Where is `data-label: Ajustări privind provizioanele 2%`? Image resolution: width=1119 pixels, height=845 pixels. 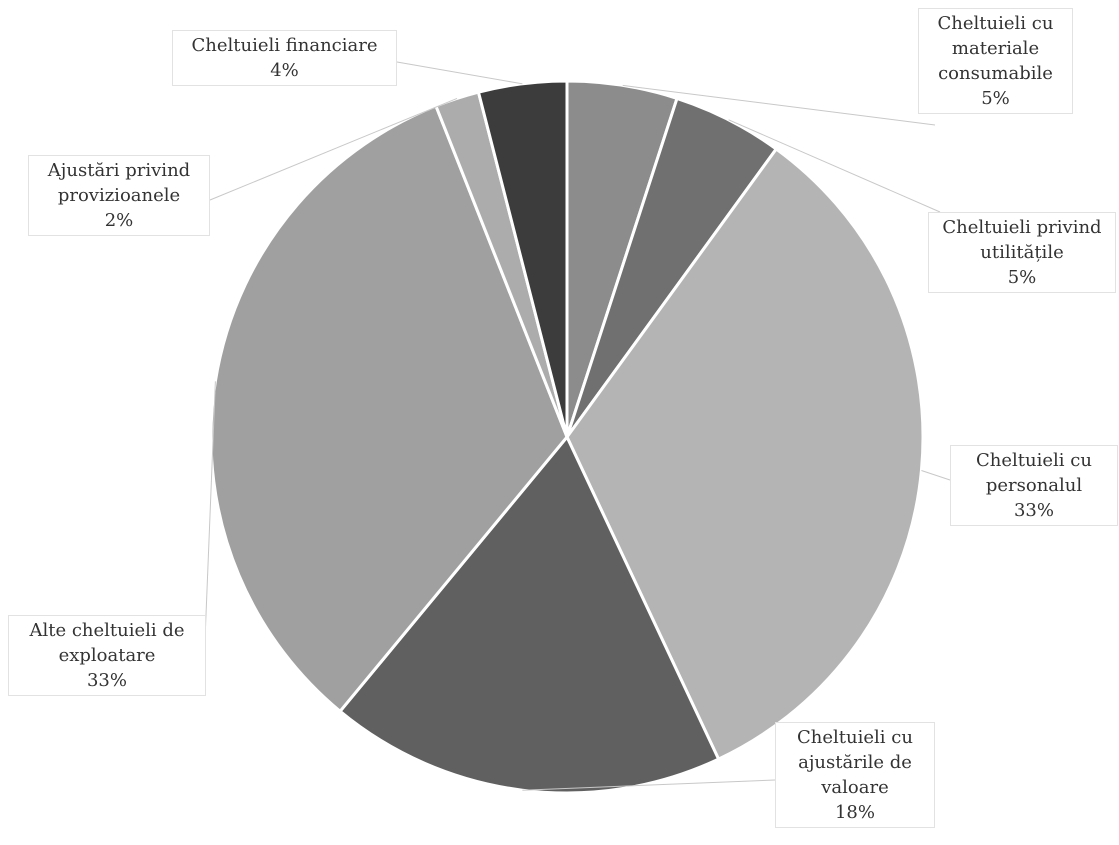
data-label: Ajustări privind provizioanele 2% is located at coordinates (119, 195).